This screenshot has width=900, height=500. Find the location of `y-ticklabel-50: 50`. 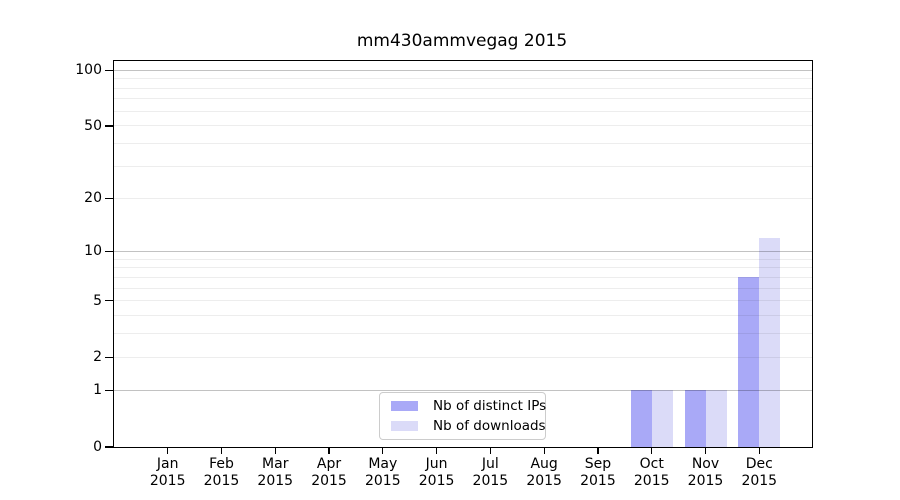

y-ticklabel-50: 50 is located at coordinates (93, 125).